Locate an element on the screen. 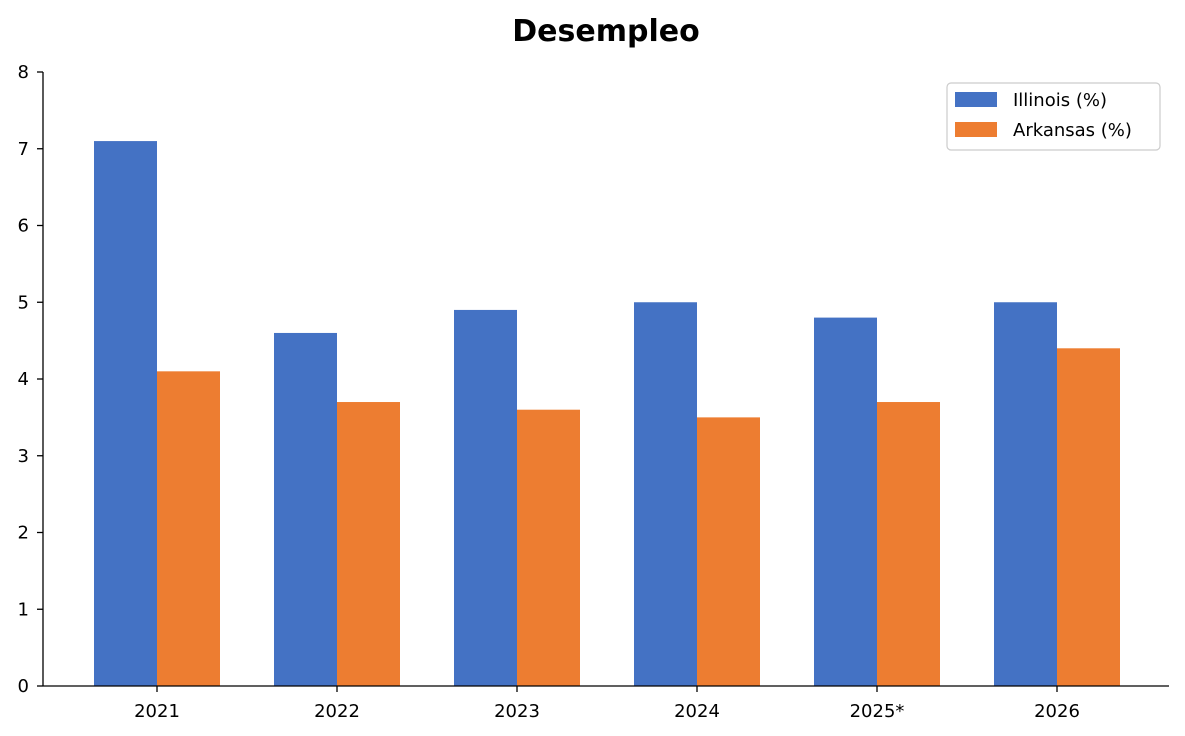 This screenshot has width=1185, height=736. bar-illinois-2025 is located at coordinates (845, 501).